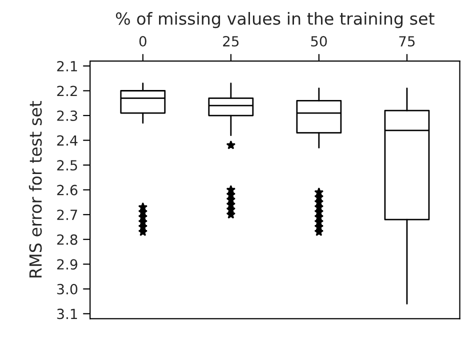  I want to click on y-tick-label: 2.8, so click(67, 239).